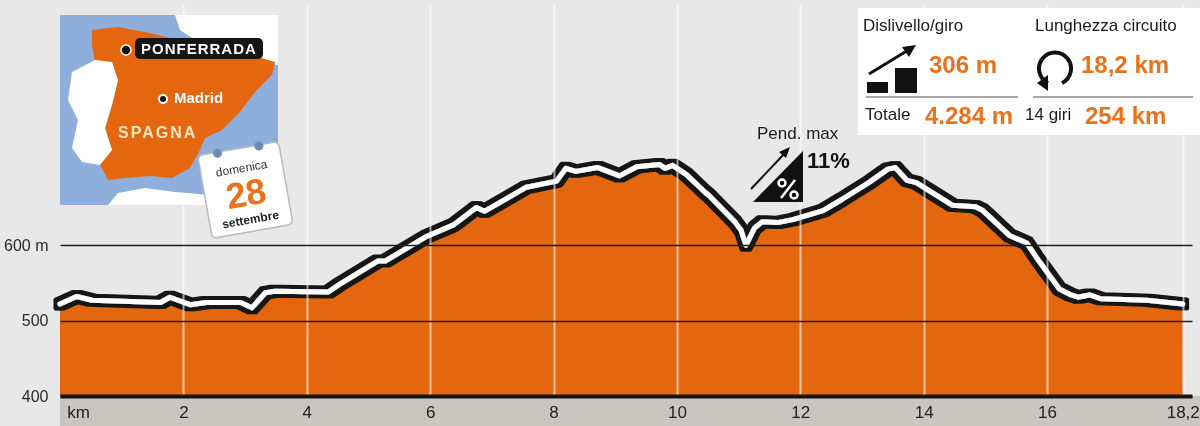 The width and height of the screenshot is (1200, 426). I want to click on annotation: 4.284 m, so click(969, 115).